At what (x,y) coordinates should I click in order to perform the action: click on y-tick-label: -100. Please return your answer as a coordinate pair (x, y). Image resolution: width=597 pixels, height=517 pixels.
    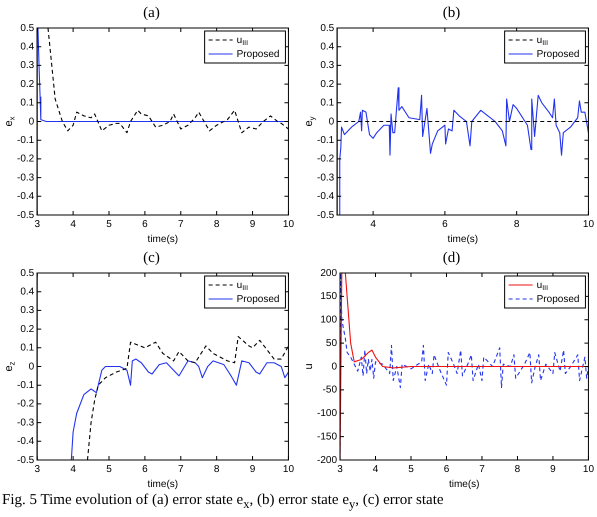
    Looking at the image, I should click on (327, 413).